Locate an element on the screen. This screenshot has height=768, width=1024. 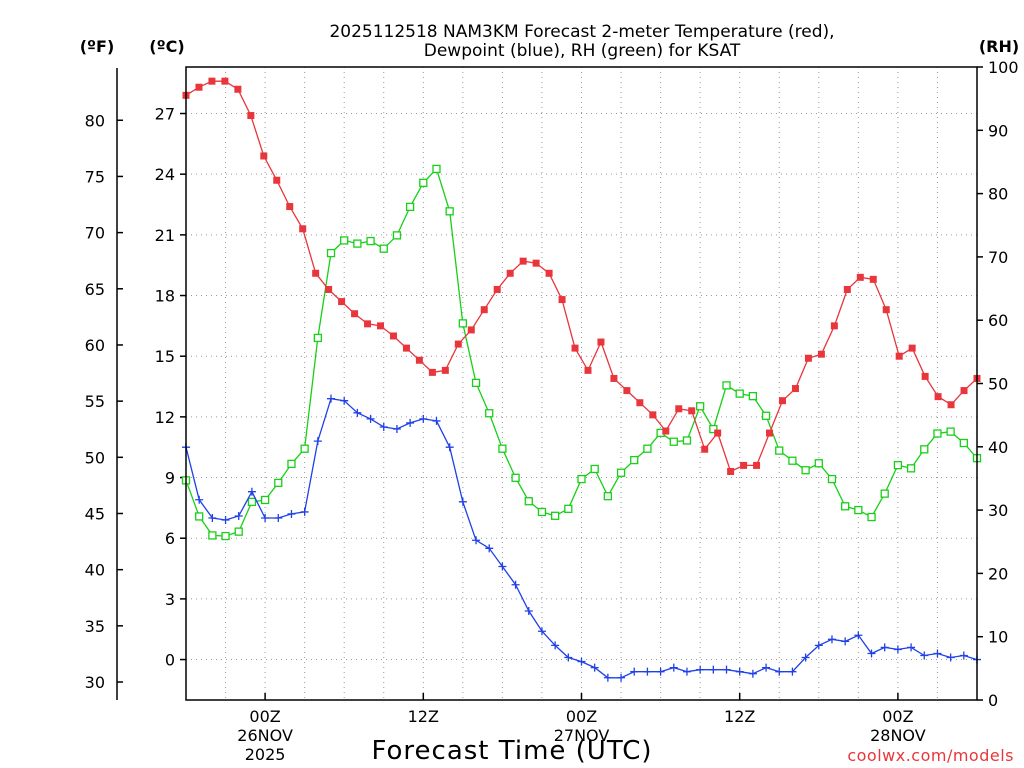
fahrenheit-tick-label: 50 is located at coordinates (95, 457).